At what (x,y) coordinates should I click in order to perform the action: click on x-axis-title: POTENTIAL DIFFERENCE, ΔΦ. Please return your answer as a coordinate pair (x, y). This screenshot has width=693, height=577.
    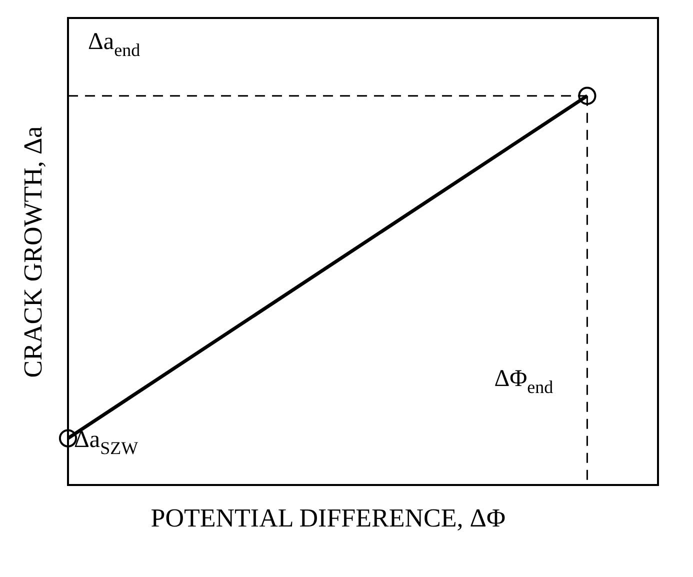
    Looking at the image, I should click on (328, 518).